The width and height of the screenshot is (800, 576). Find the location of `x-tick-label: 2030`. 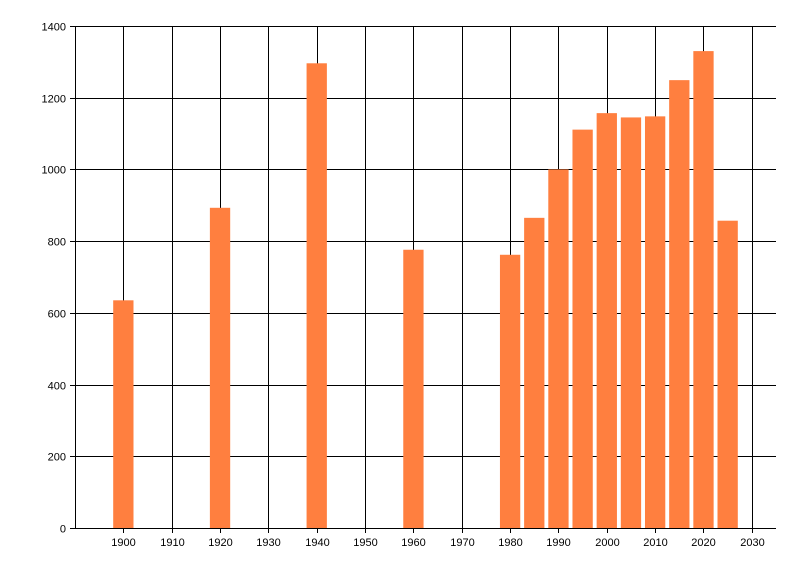

x-tick-label: 2030 is located at coordinates (752, 543).